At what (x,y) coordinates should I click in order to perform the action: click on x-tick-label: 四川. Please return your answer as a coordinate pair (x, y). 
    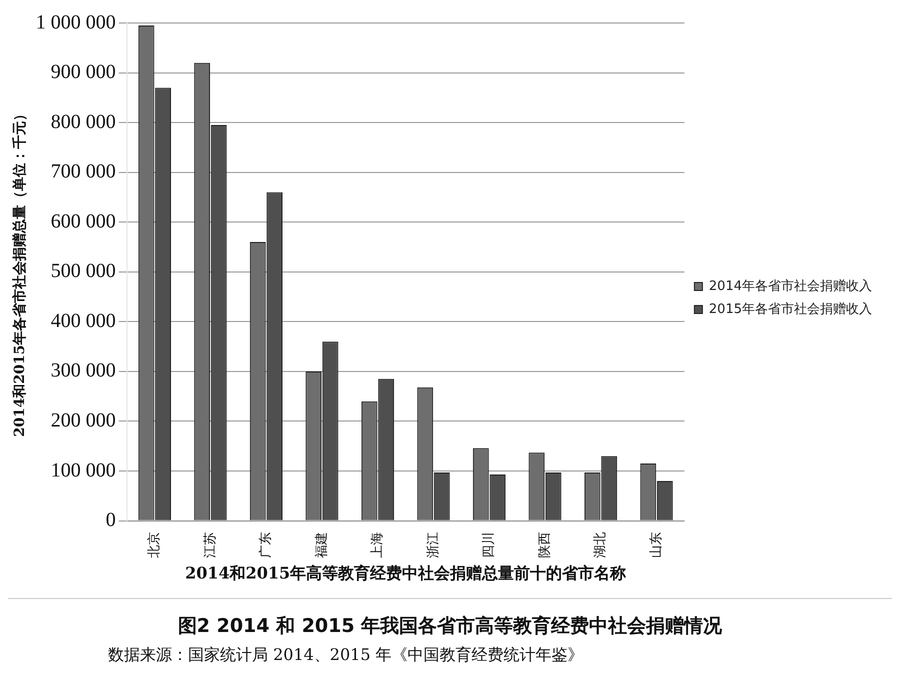
    Looking at the image, I should click on (489, 545).